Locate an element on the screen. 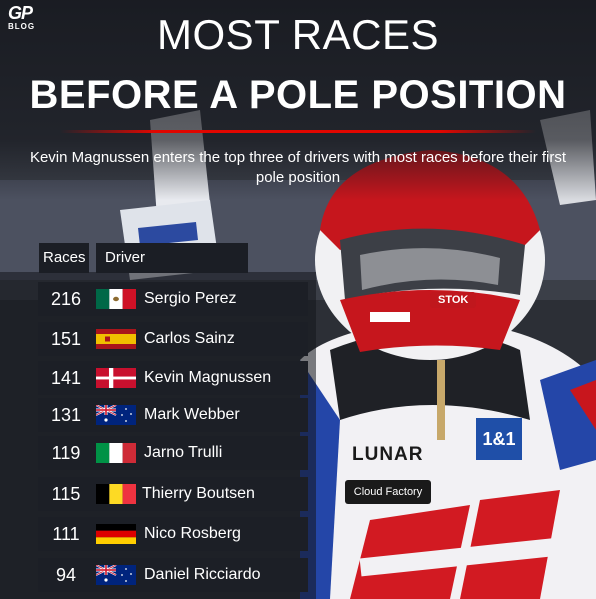 The width and height of the screenshot is (596, 599). header-driver: Driver is located at coordinates (172, 258).